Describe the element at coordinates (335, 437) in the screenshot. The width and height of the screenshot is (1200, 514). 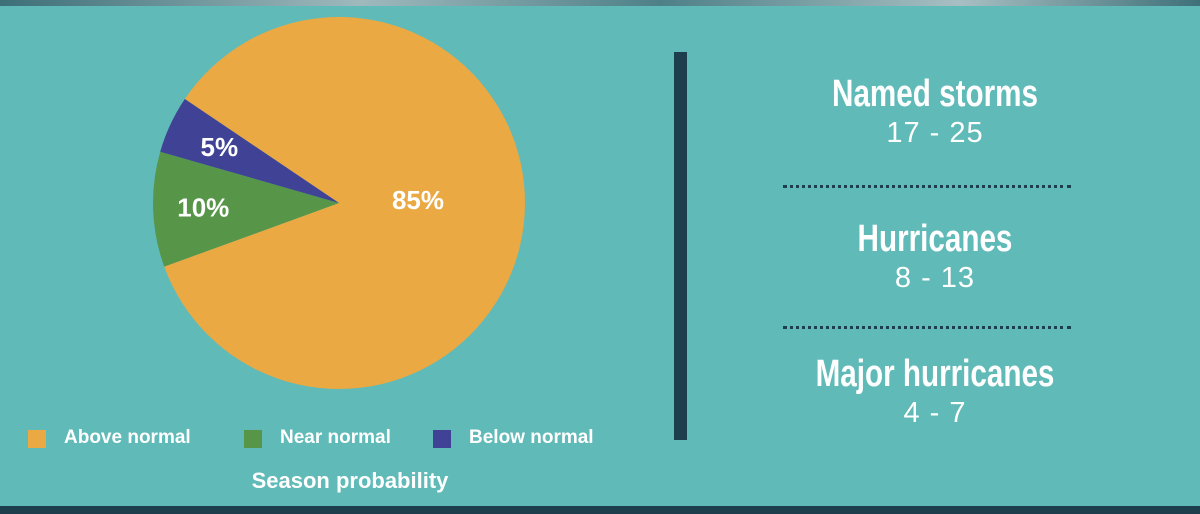
I see `legend-label-near-normal: Near normal` at that location.